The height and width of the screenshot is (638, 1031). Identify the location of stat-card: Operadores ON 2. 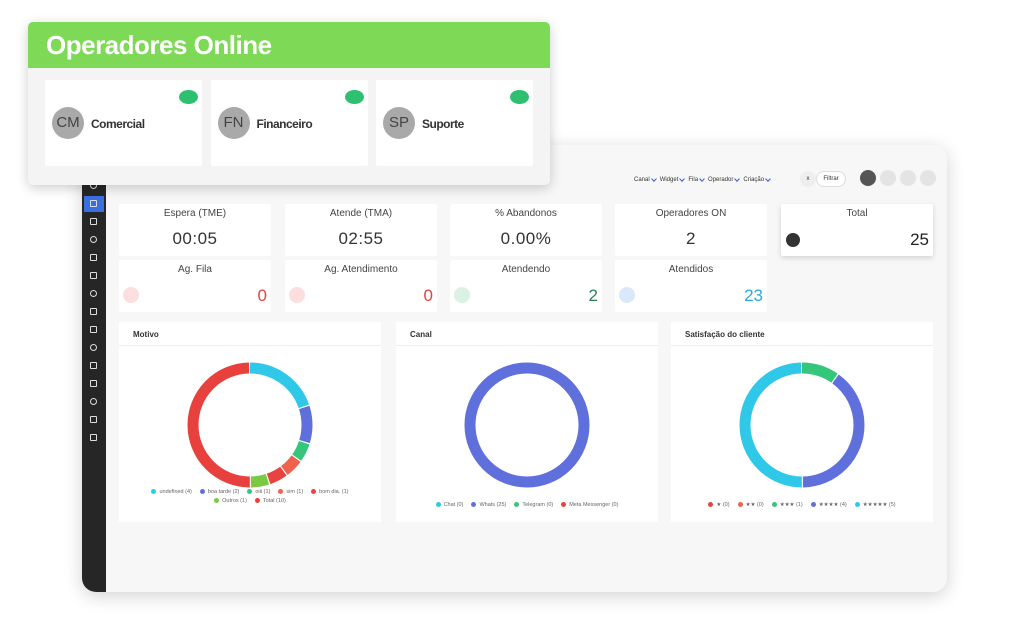
(691, 230).